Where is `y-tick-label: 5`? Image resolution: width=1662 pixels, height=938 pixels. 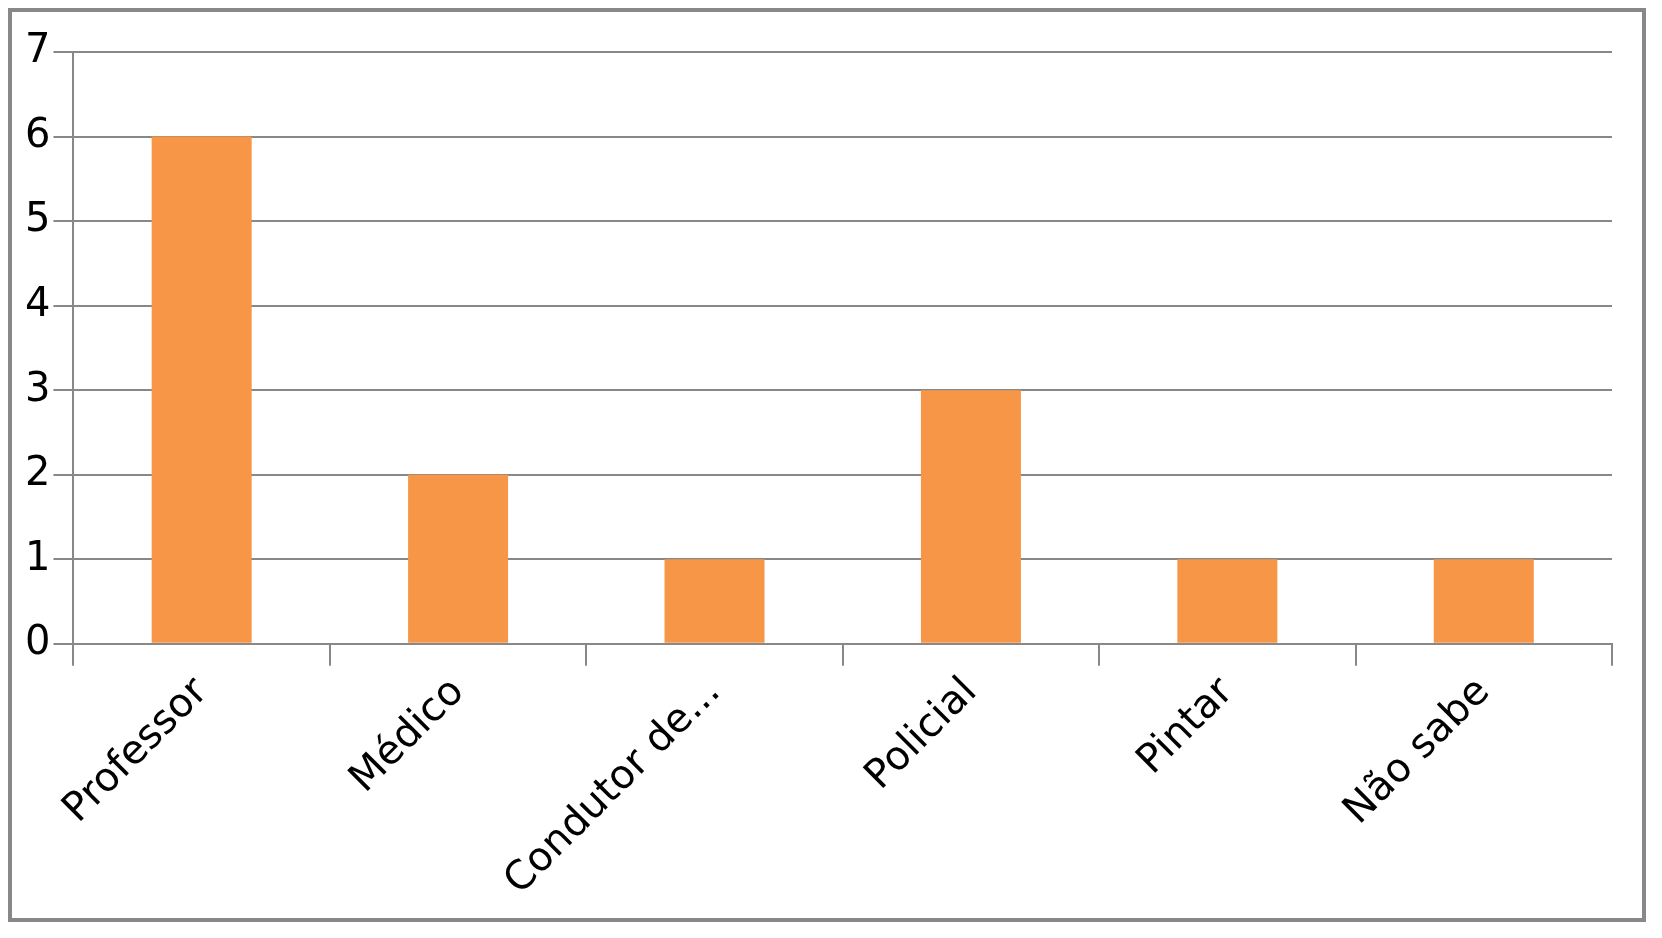
y-tick-label: 5 is located at coordinates (38, 217).